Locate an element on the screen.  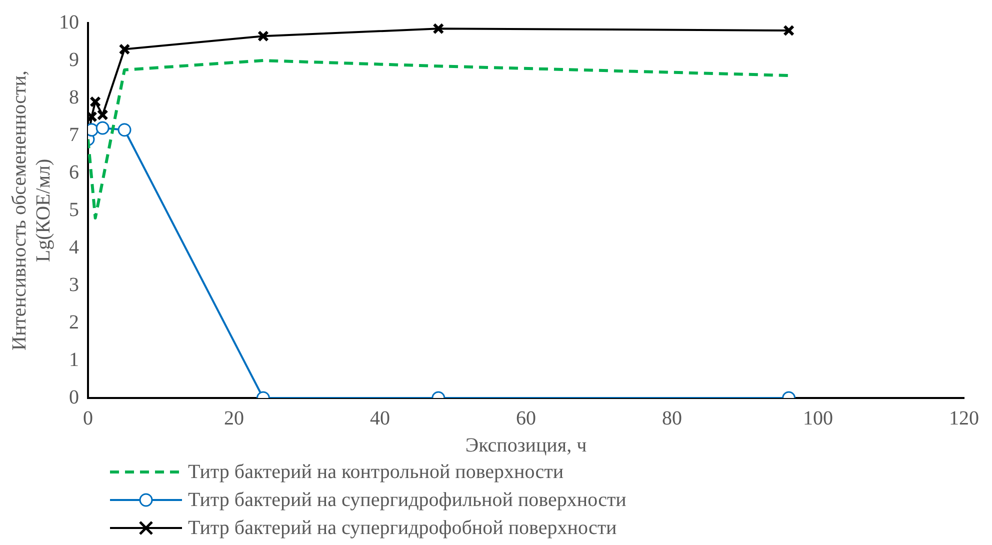
x-tick-label: 0 is located at coordinates (88, 418).